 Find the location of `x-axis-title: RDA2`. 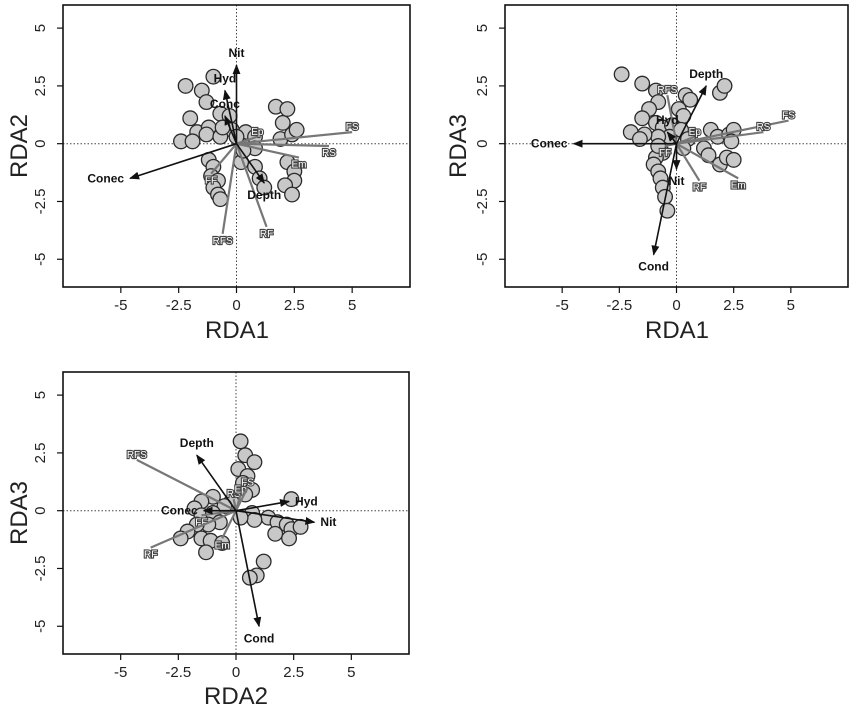

x-axis-title: RDA2 is located at coordinates (236, 696).